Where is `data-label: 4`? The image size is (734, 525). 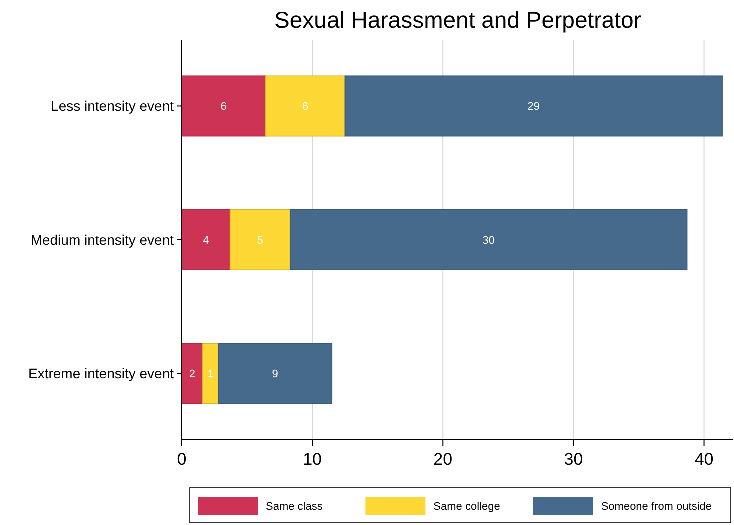 data-label: 4 is located at coordinates (206, 240).